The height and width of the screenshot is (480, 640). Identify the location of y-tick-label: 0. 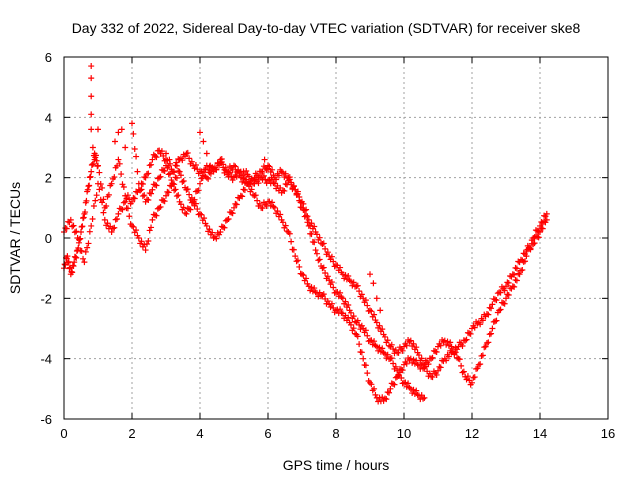
(48, 238).